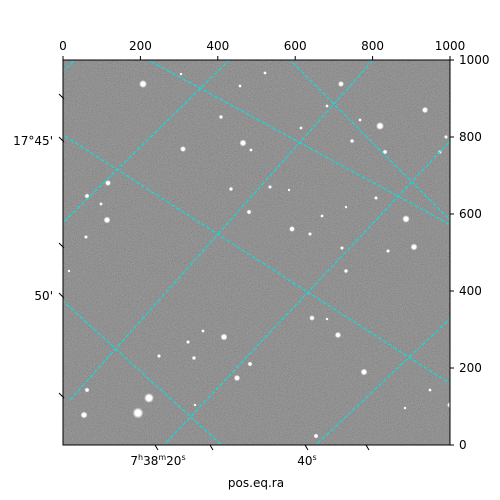 The width and height of the screenshot is (500, 500). Describe the element at coordinates (295, 46) in the screenshot. I see `top-tick-label: 600` at that location.